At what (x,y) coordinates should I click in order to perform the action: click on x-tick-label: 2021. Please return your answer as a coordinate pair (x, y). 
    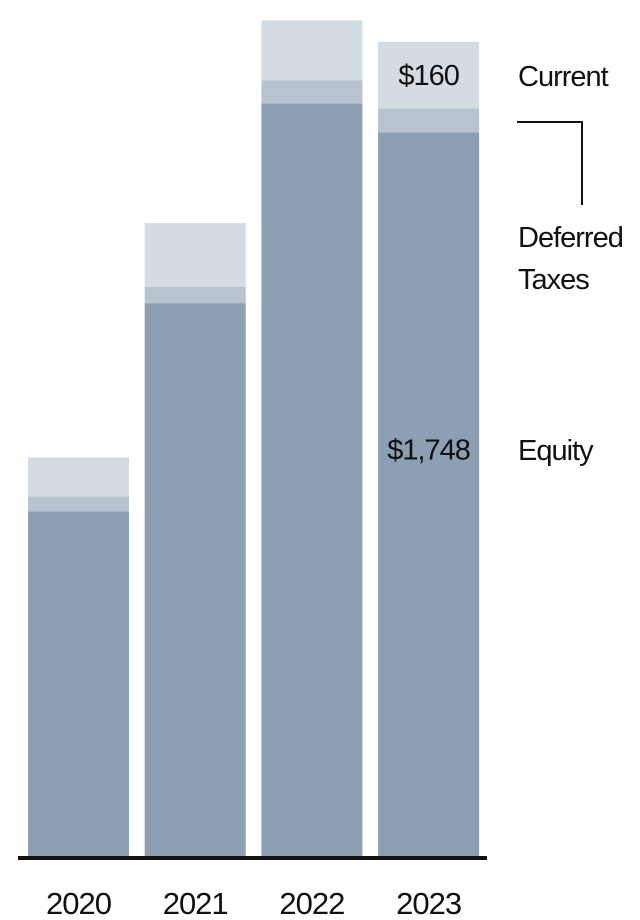
    Looking at the image, I should click on (195, 903).